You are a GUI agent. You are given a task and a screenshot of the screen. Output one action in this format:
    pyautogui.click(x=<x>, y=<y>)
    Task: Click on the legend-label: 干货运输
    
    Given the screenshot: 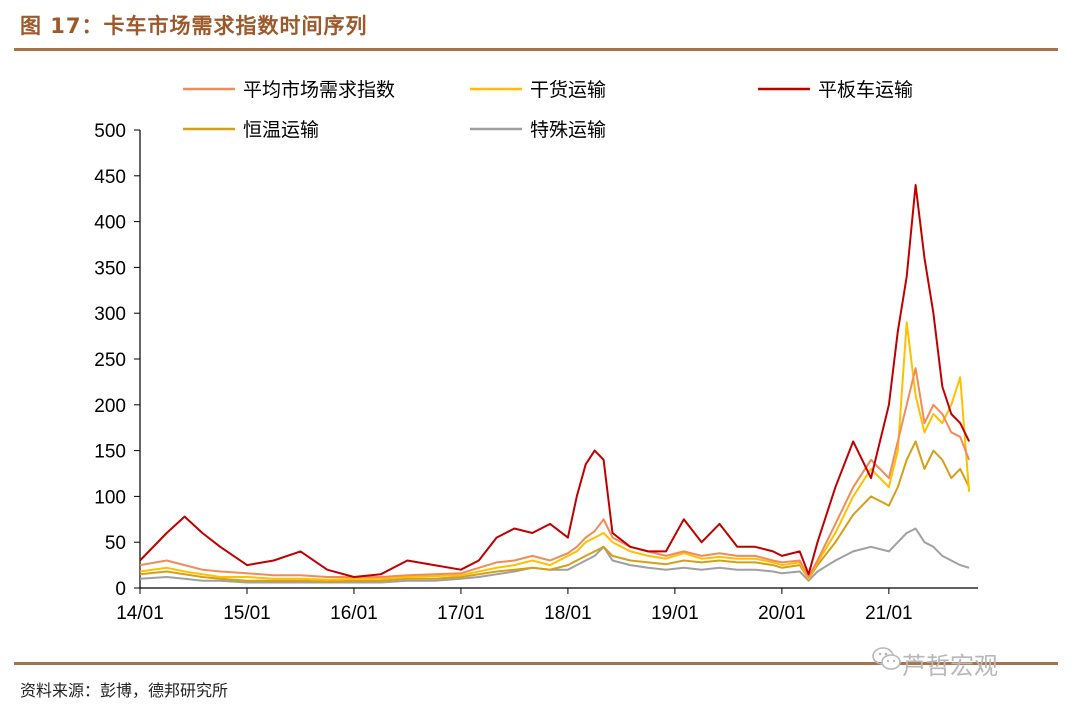 What is the action you would take?
    pyautogui.click(x=568, y=90)
    